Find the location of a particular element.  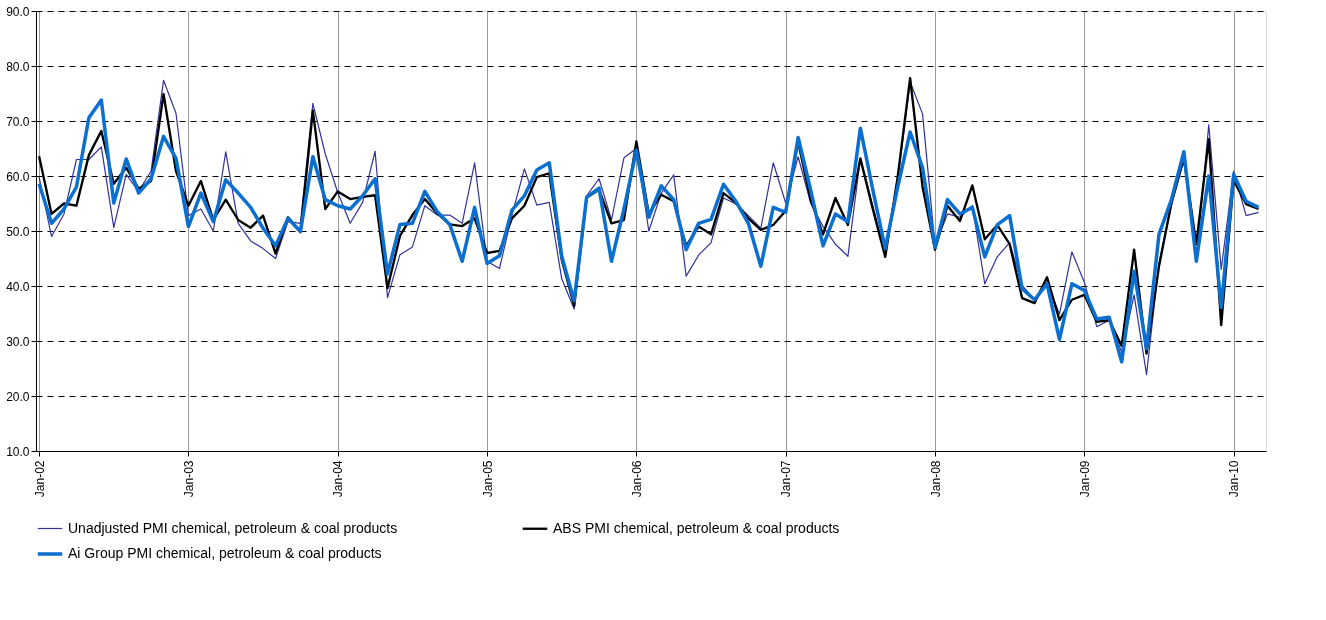

y-tick-label: 90.0 is located at coordinates (18, 11).